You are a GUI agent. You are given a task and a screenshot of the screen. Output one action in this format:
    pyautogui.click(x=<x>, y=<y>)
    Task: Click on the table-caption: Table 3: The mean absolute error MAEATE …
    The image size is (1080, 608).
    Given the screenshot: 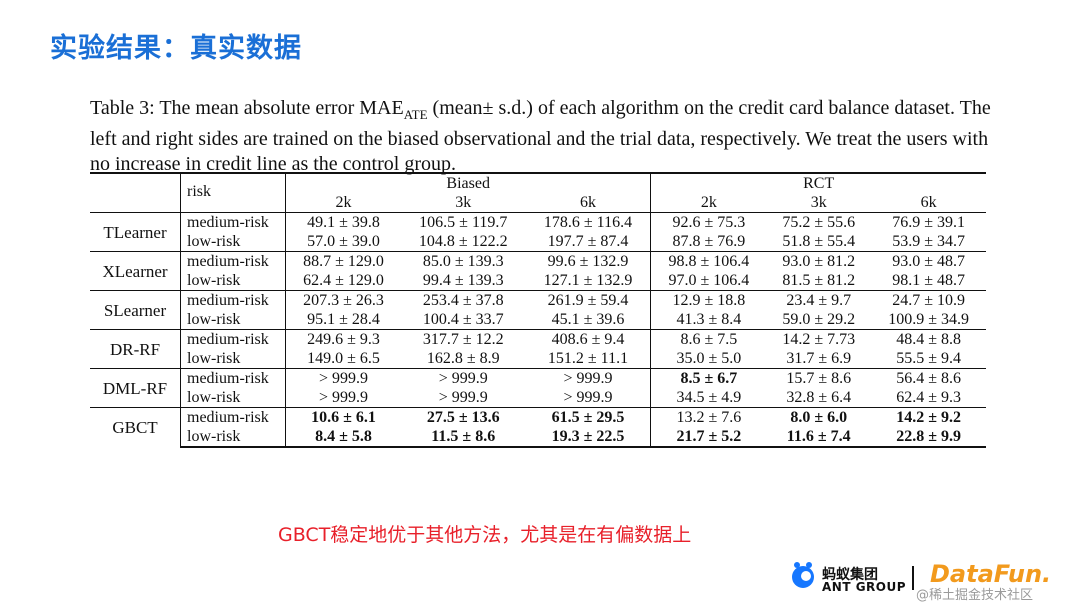 What is the action you would take?
    pyautogui.click(x=545, y=136)
    